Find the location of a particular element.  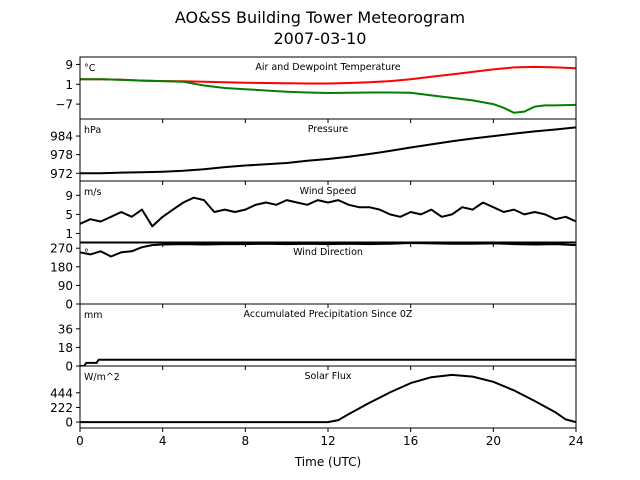

x-axis: 0 4 8 12 16 20 24 is located at coordinates (329, 441).